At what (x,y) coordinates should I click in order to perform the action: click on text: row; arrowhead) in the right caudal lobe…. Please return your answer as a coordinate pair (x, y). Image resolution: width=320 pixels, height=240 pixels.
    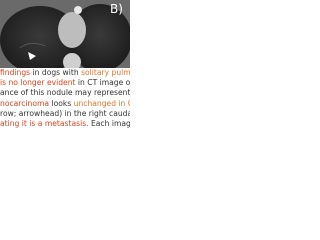
    Looking at the image, I should click on (65, 113).